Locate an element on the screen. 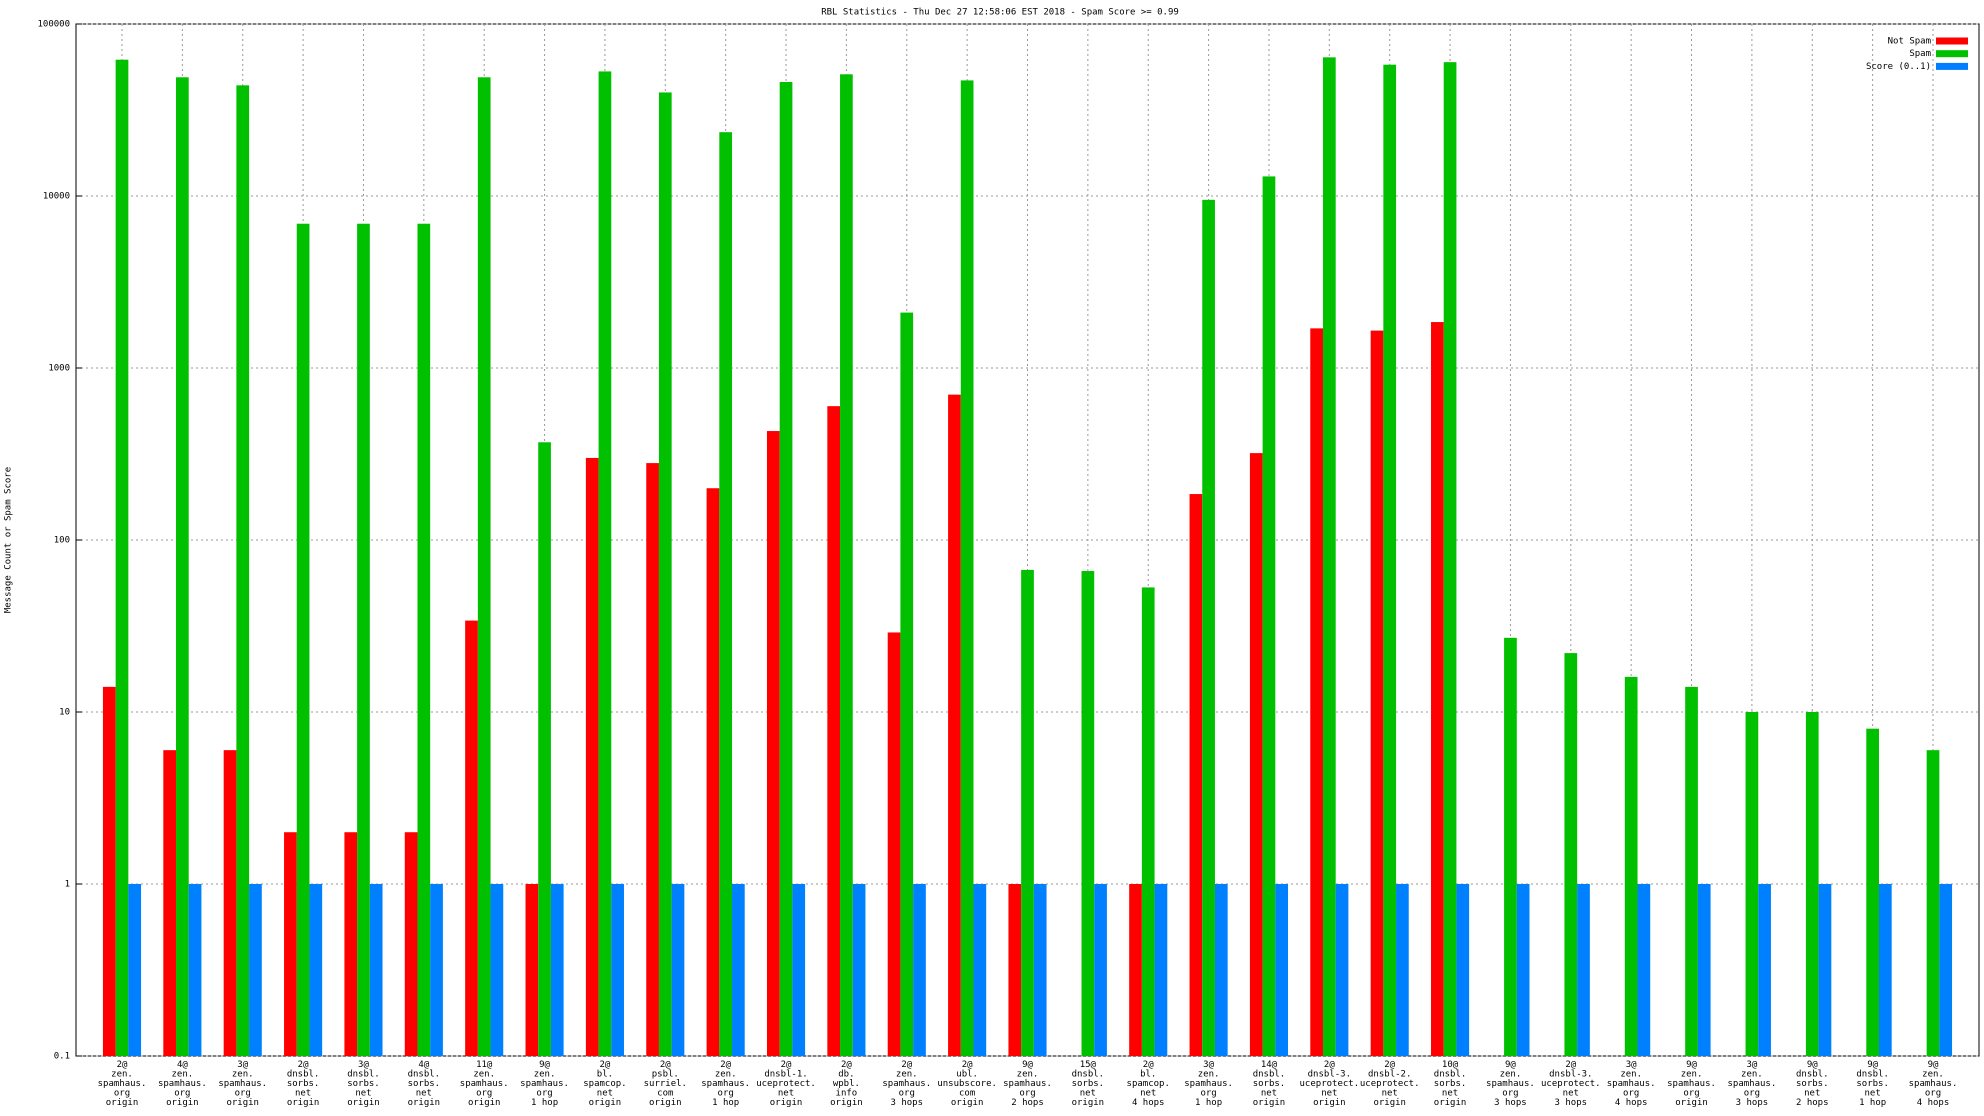  y-tick-label: 1000 is located at coordinates (59, 369).